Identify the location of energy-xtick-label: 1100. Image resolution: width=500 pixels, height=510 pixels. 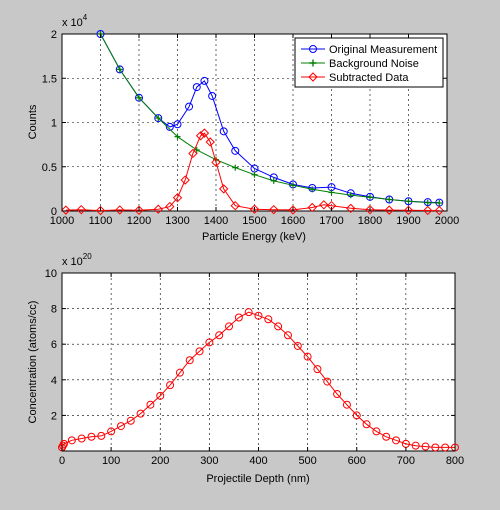
(101, 221).